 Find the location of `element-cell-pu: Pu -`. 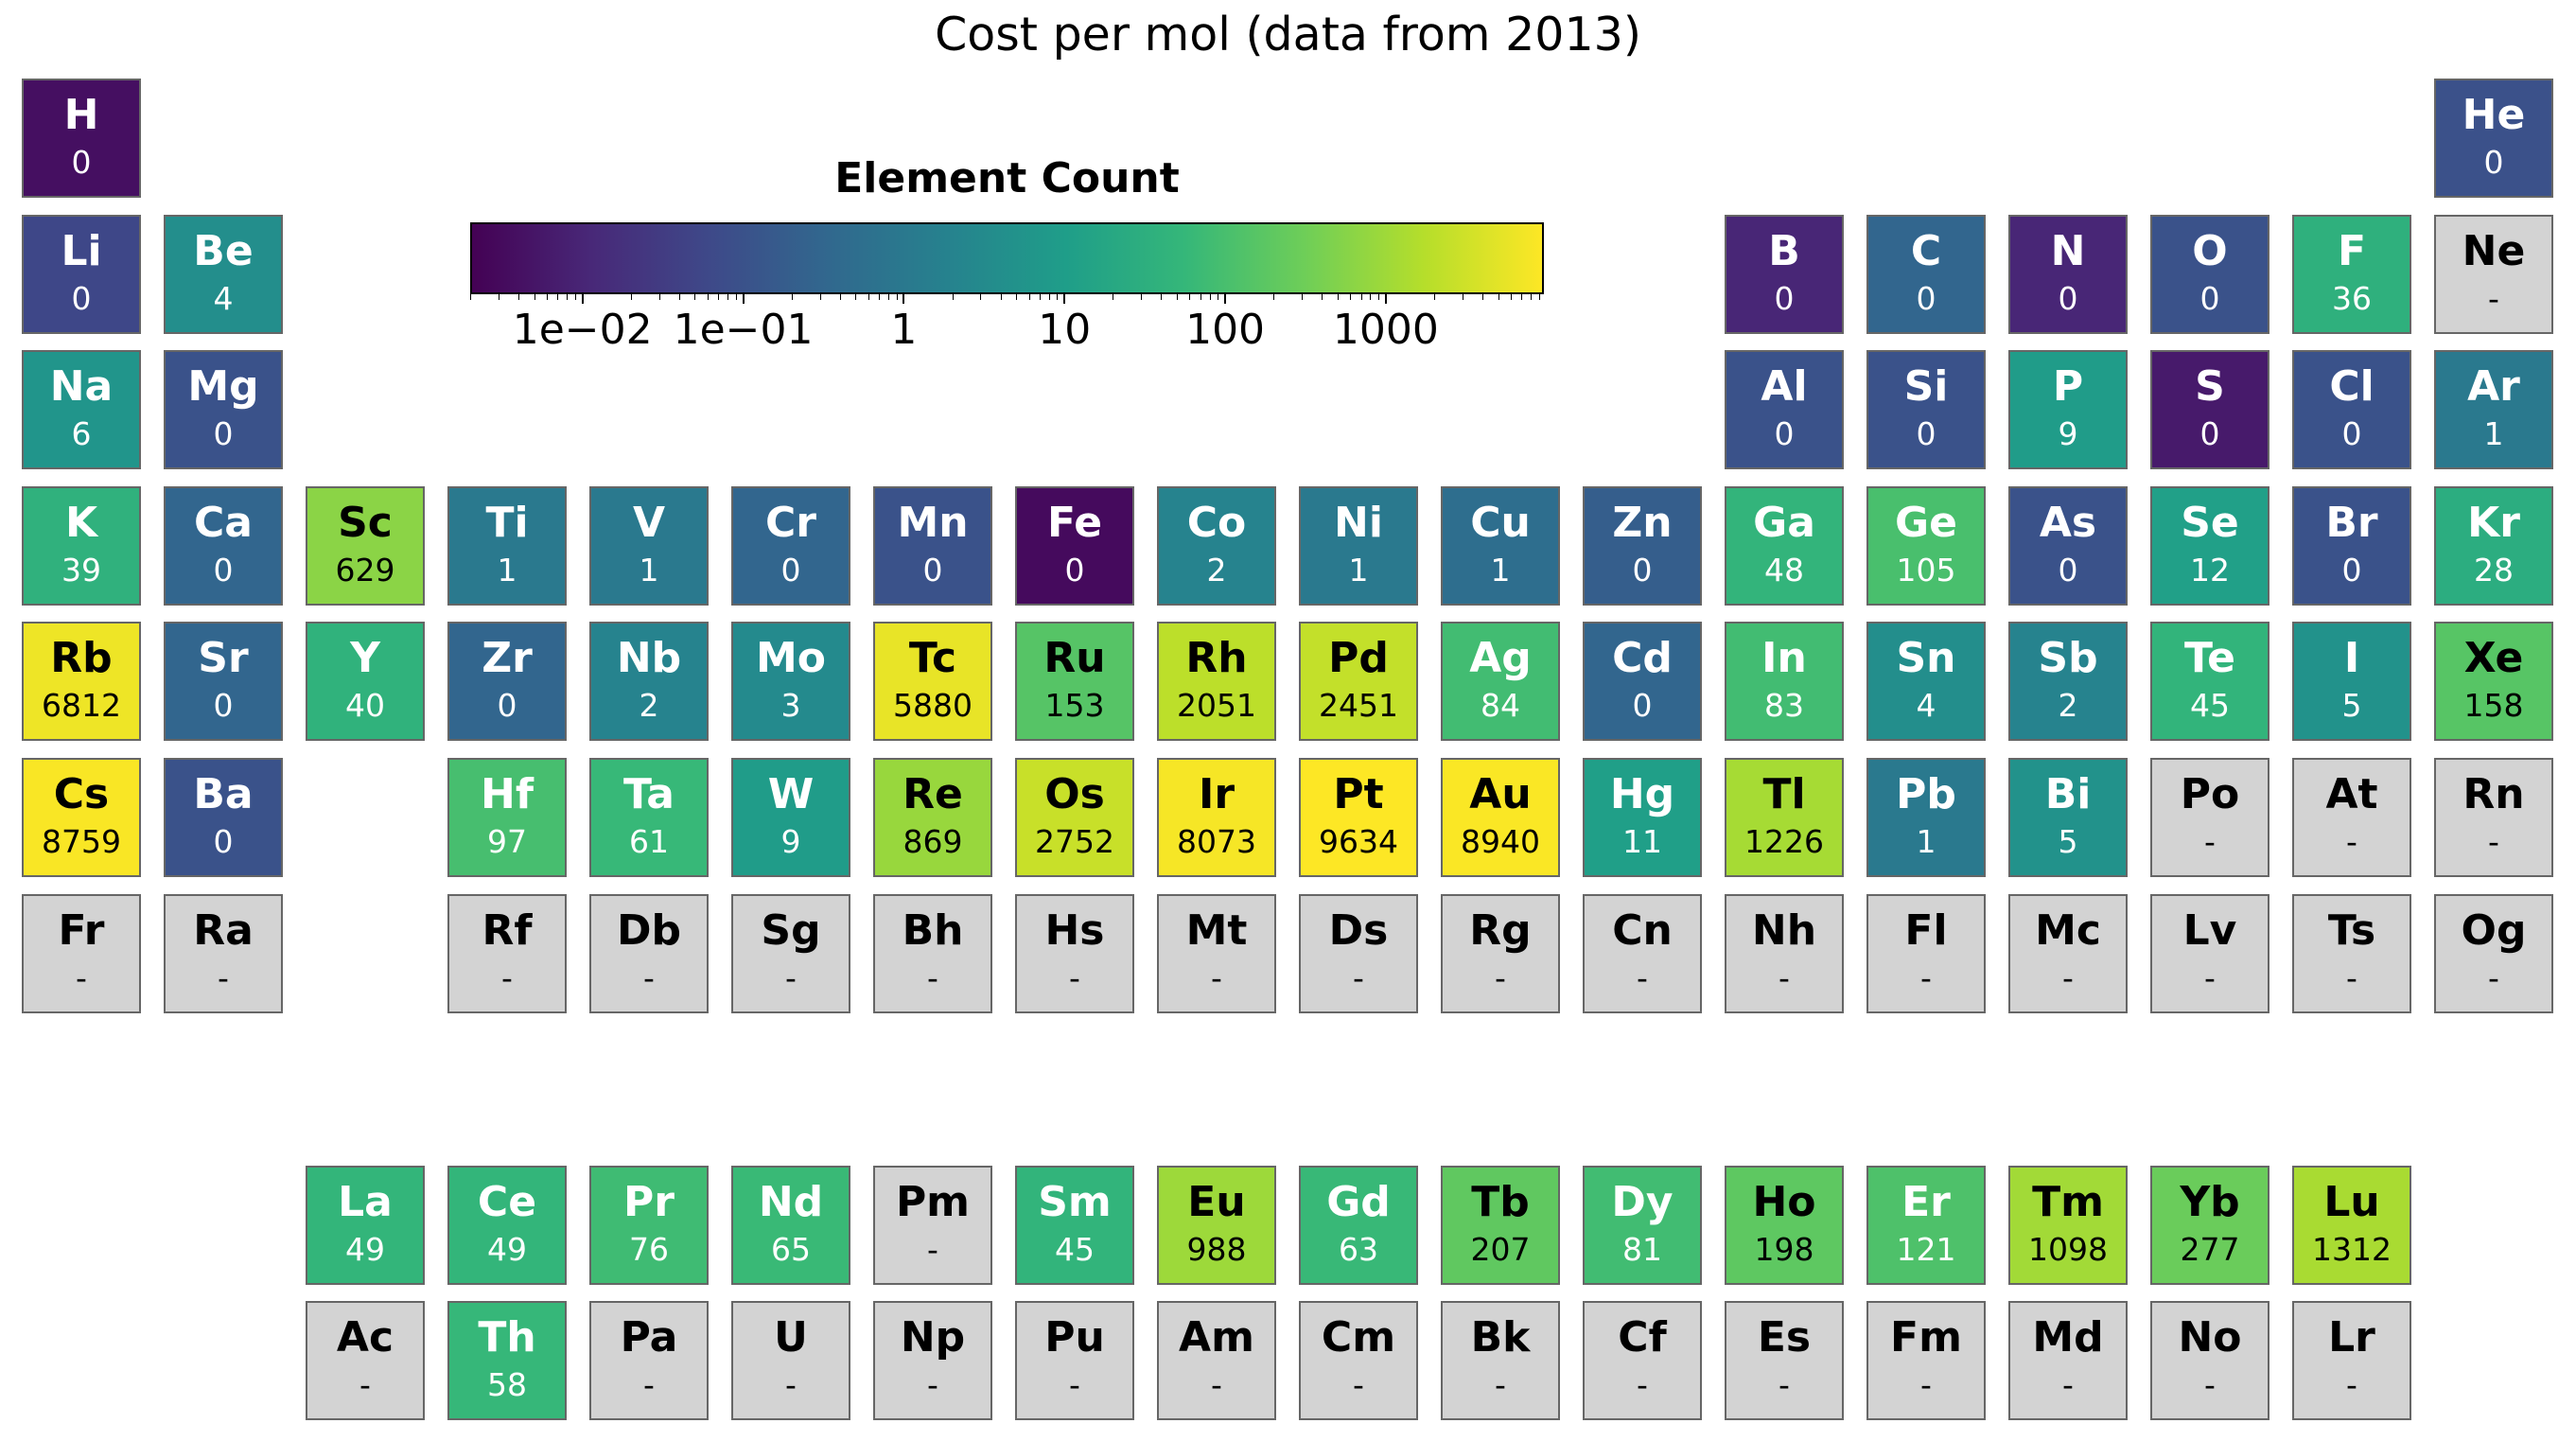

element-cell-pu: Pu - is located at coordinates (1074, 1360).